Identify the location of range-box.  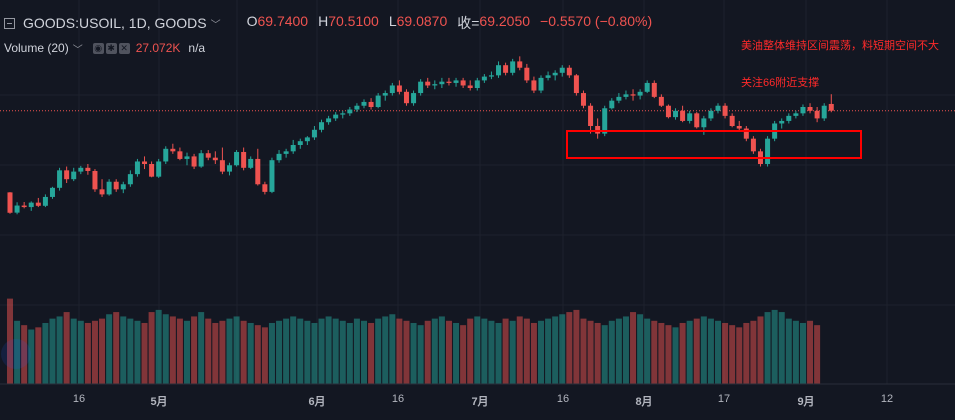
(714, 144).